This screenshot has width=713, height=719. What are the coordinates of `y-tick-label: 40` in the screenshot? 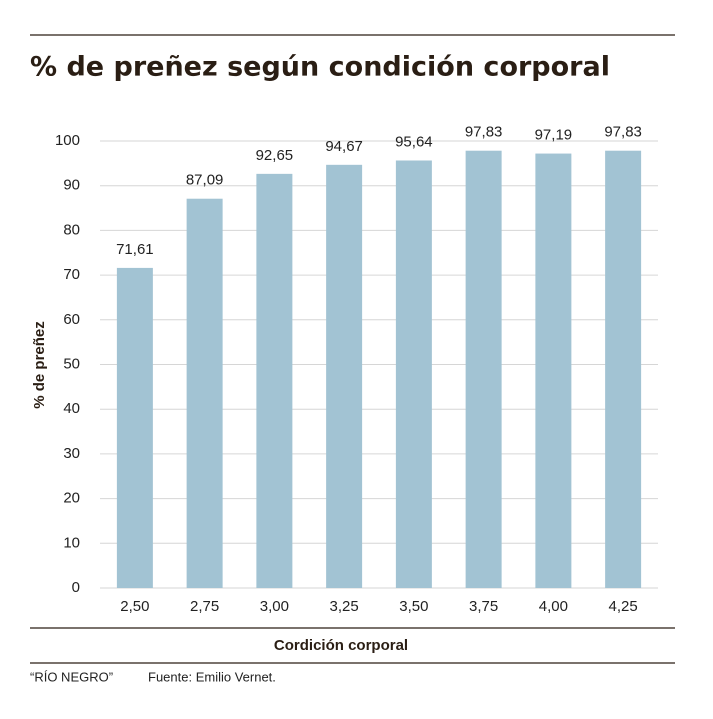 It's located at (71, 408).